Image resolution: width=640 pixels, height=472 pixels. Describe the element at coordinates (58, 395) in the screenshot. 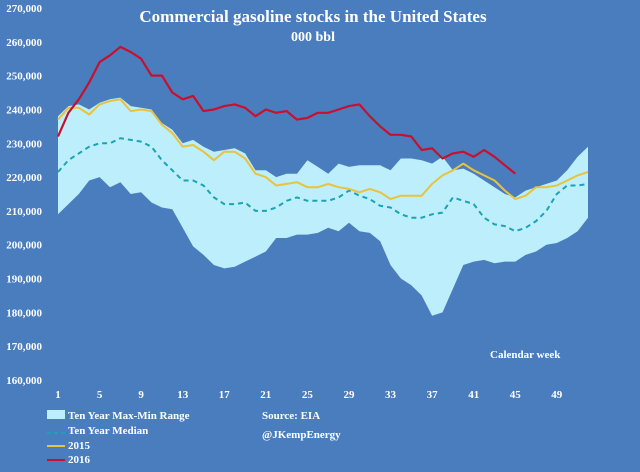

I see `x-tick-label: 1` at that location.